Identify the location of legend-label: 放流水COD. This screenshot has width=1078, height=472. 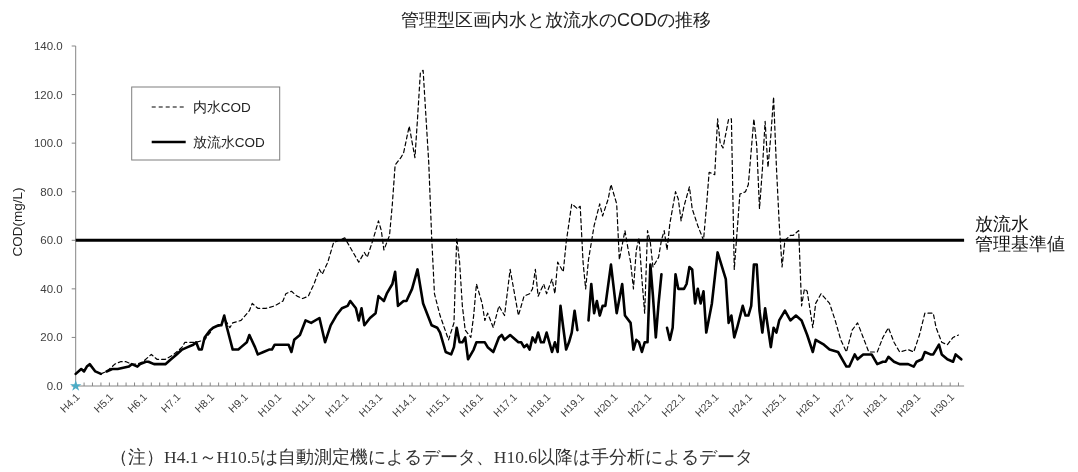
(228, 142).